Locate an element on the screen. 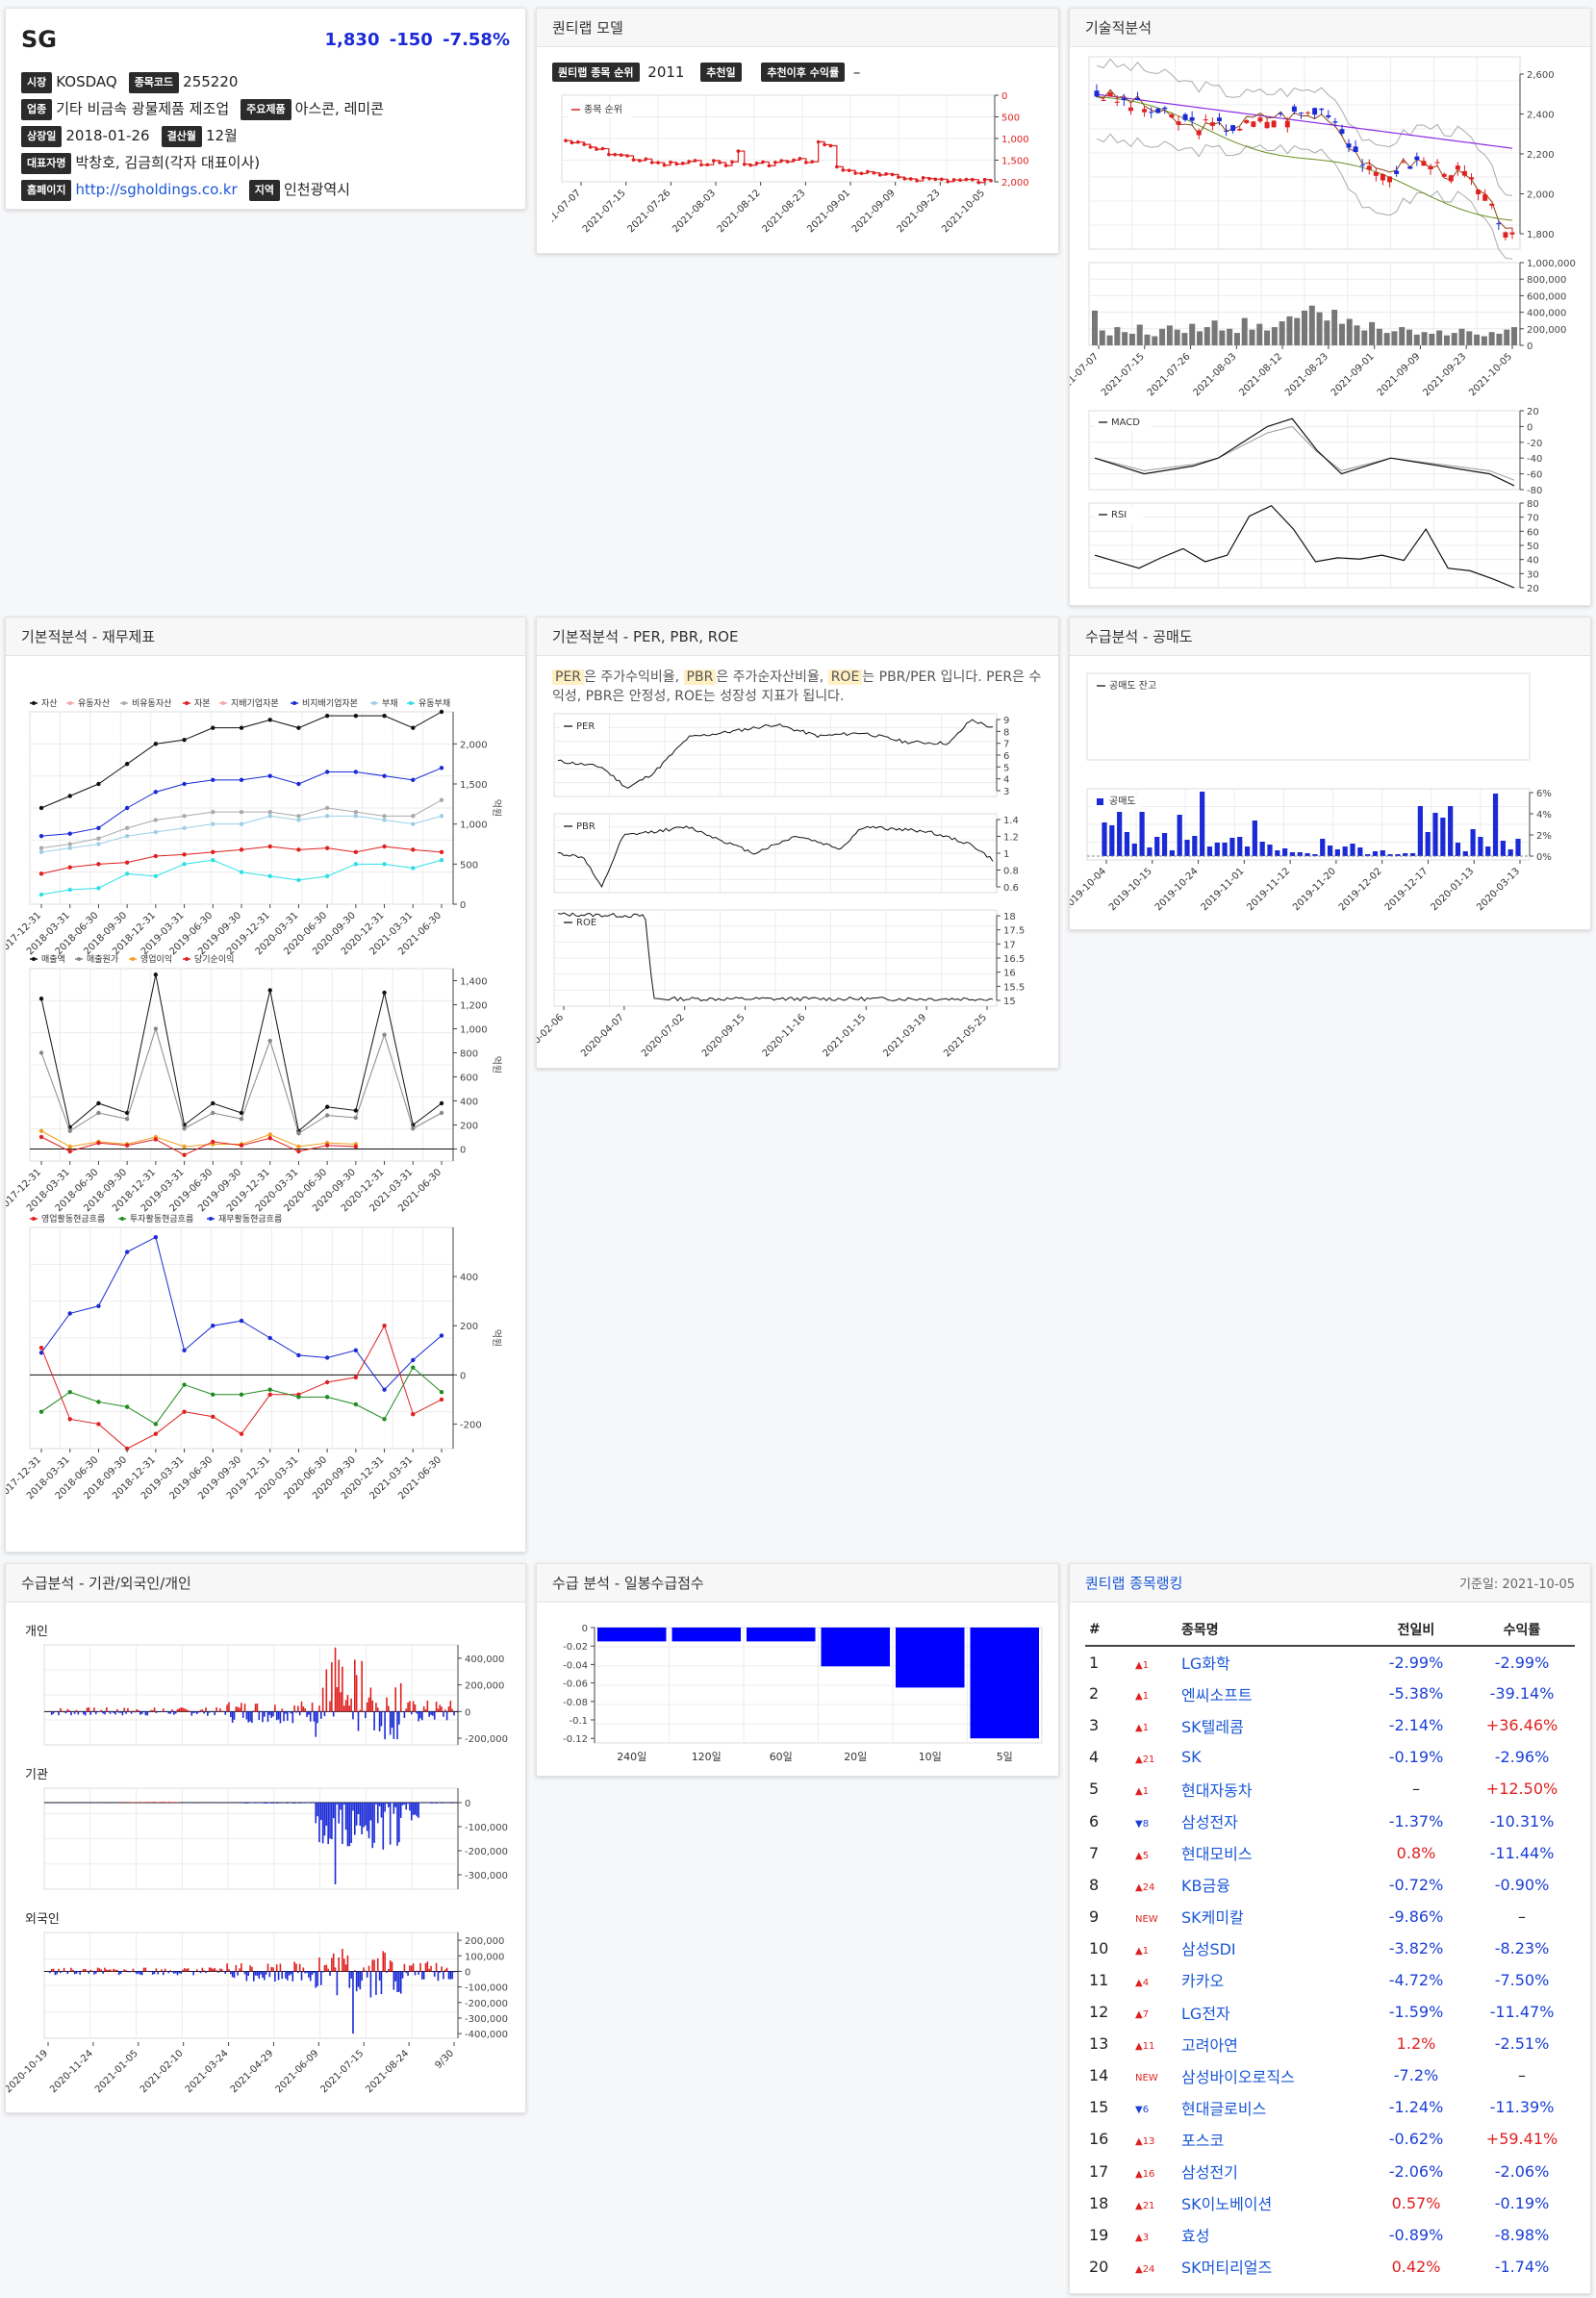 The height and width of the screenshot is (2298, 1596). stock-link: SK케미칼 is located at coordinates (1212, 1918).